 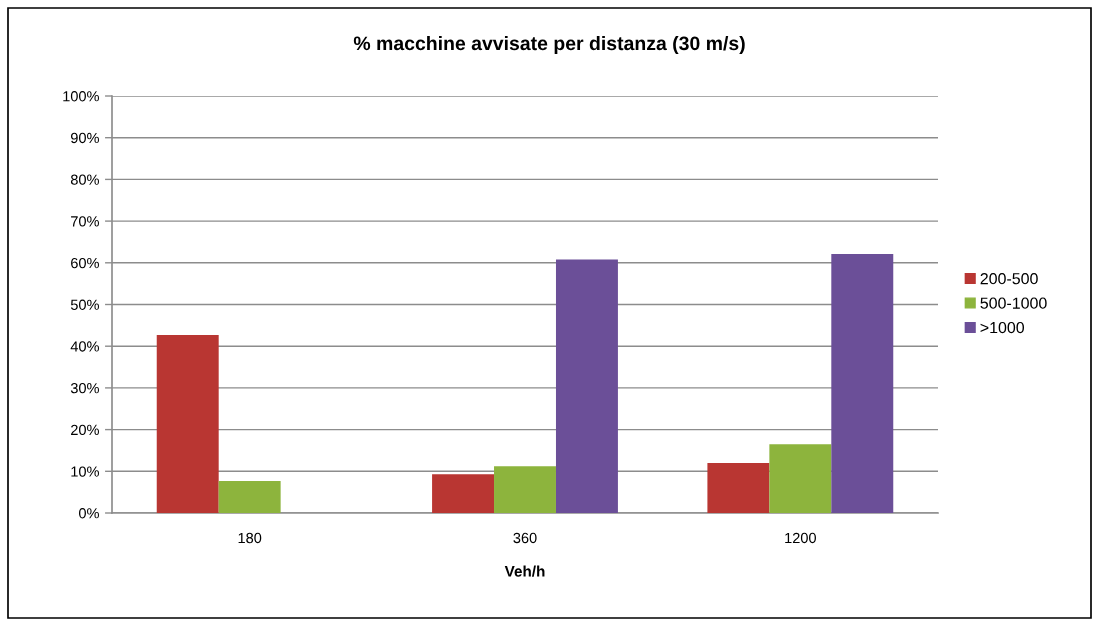 What do you see at coordinates (85, 471) in the screenshot?
I see `y-tick-label: 10%` at bounding box center [85, 471].